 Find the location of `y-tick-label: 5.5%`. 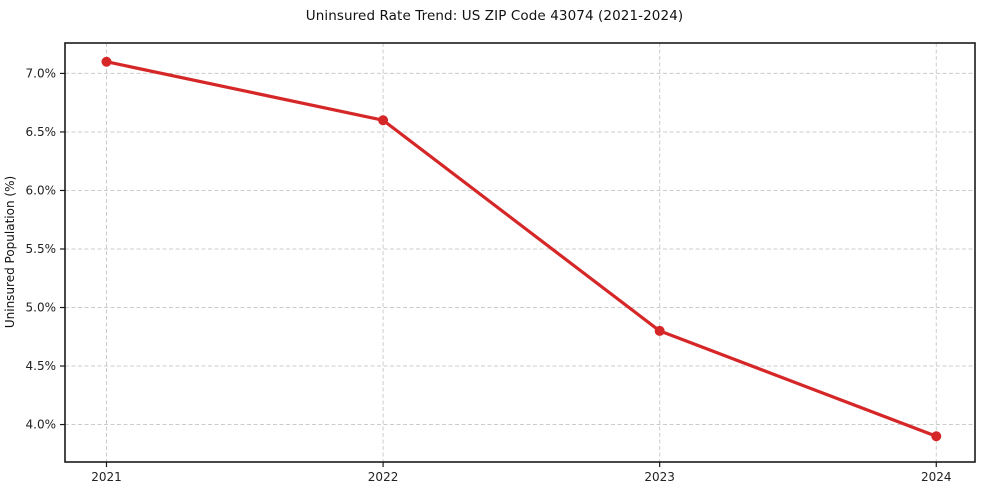

y-tick-label: 5.5% is located at coordinates (41, 249).